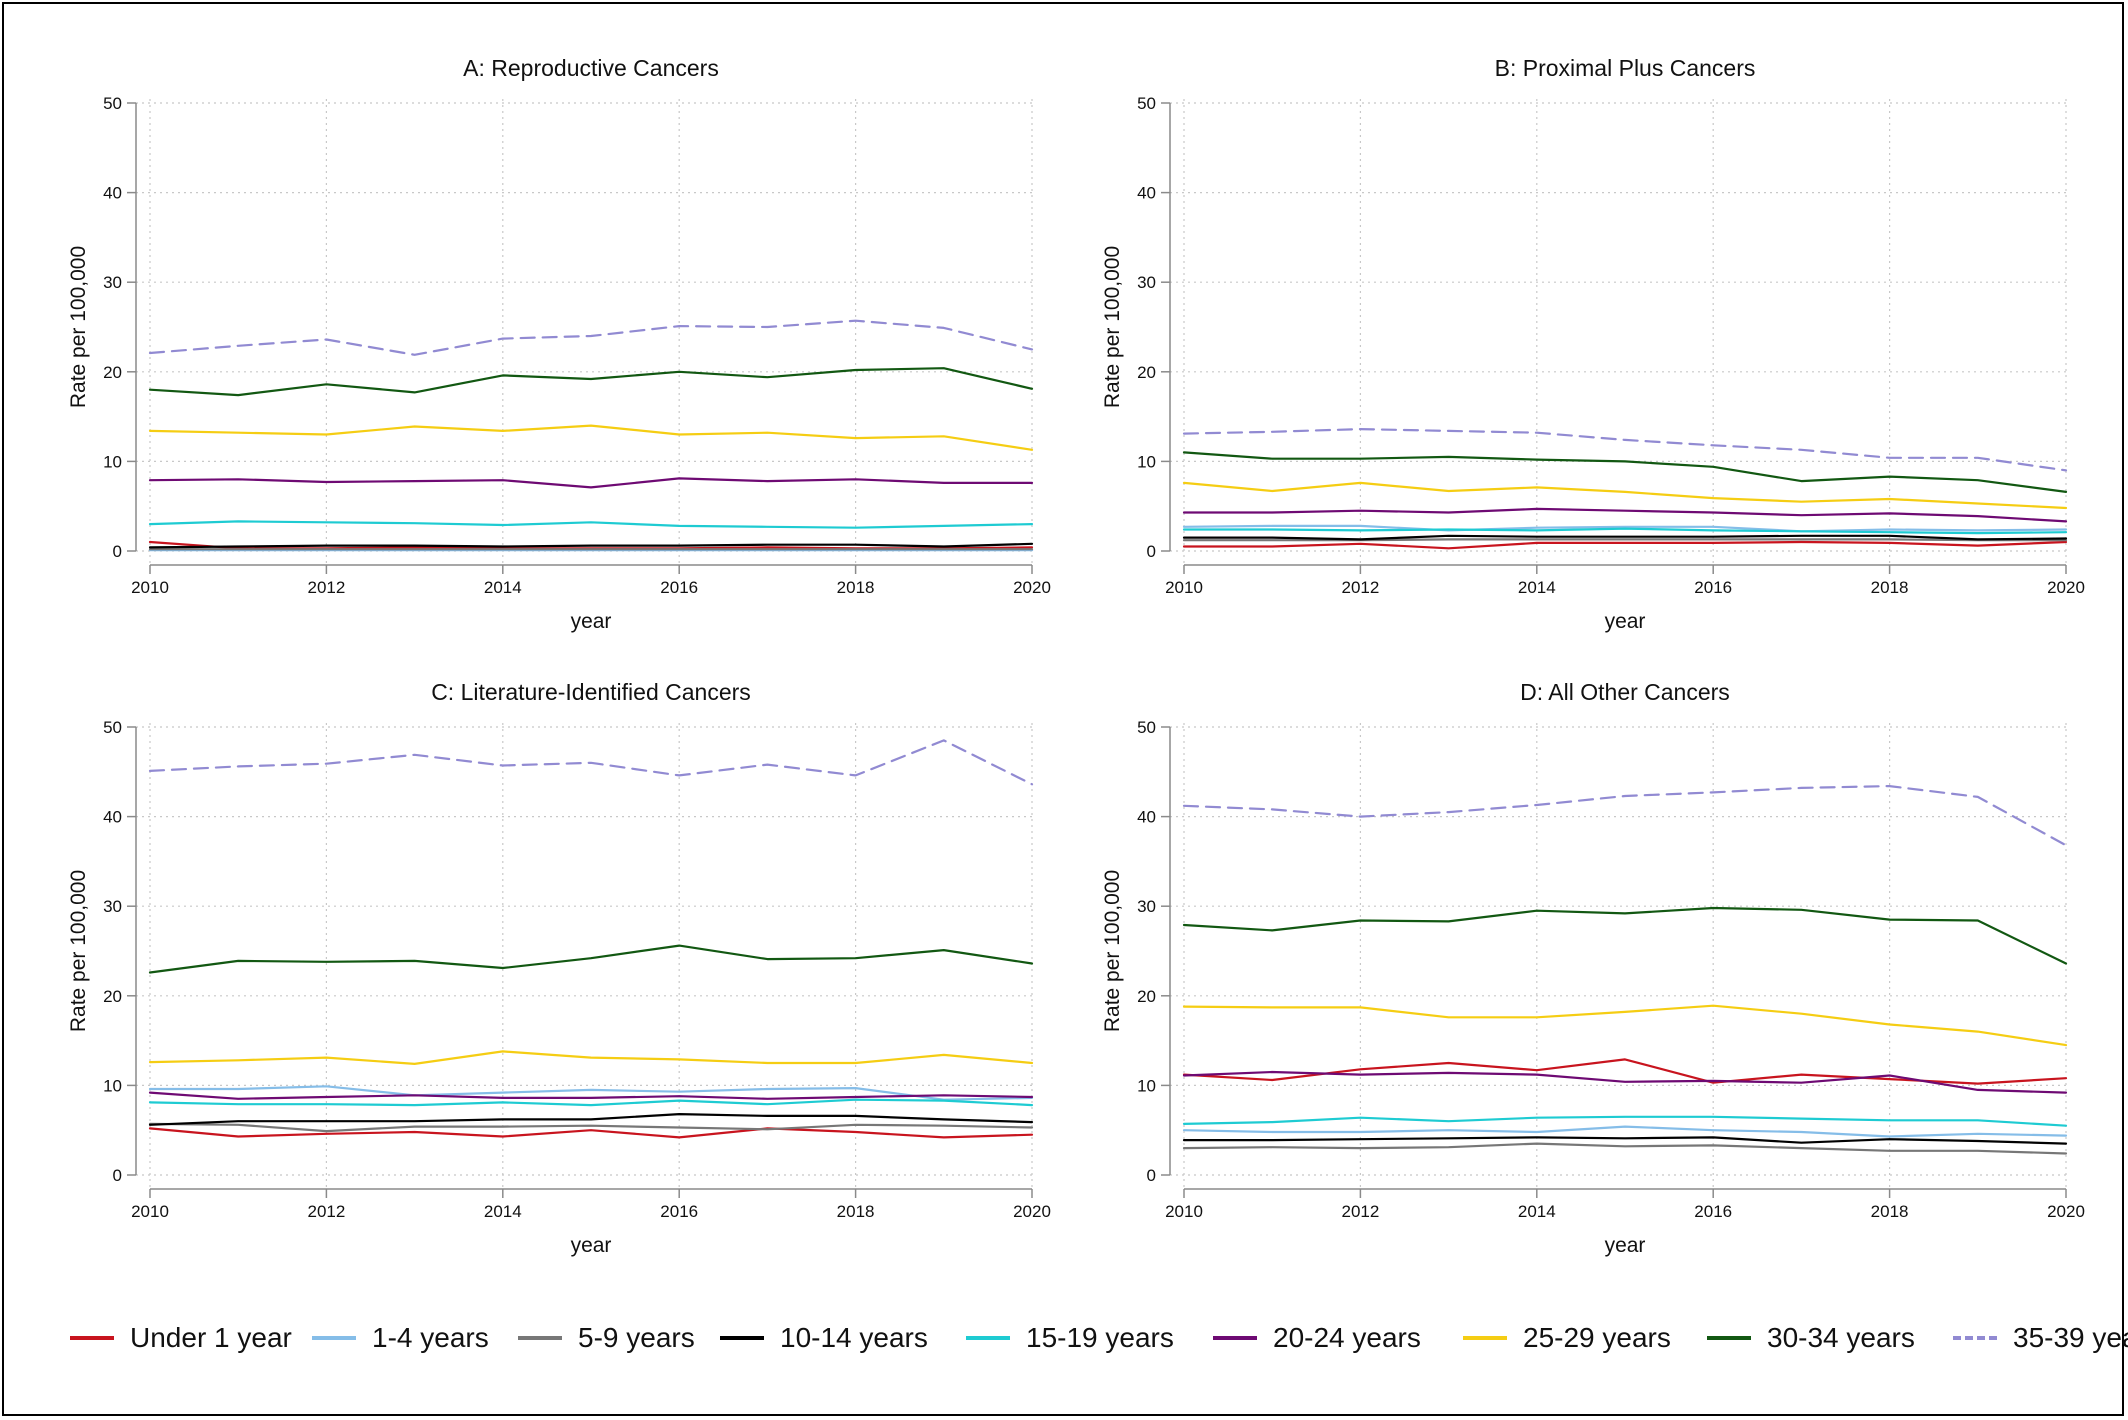 The image size is (2128, 1420). Describe the element at coordinates (211, 1337) in the screenshot. I see `legend-label: Under 1 year` at that location.